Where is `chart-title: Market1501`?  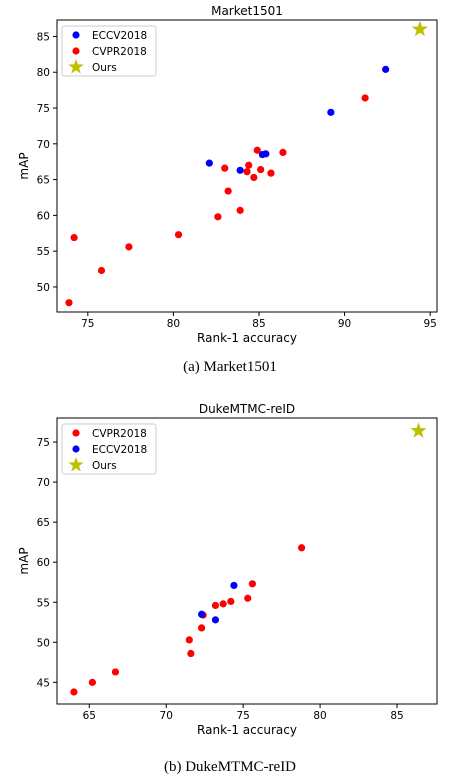 chart-title: Market1501 is located at coordinates (247, 11).